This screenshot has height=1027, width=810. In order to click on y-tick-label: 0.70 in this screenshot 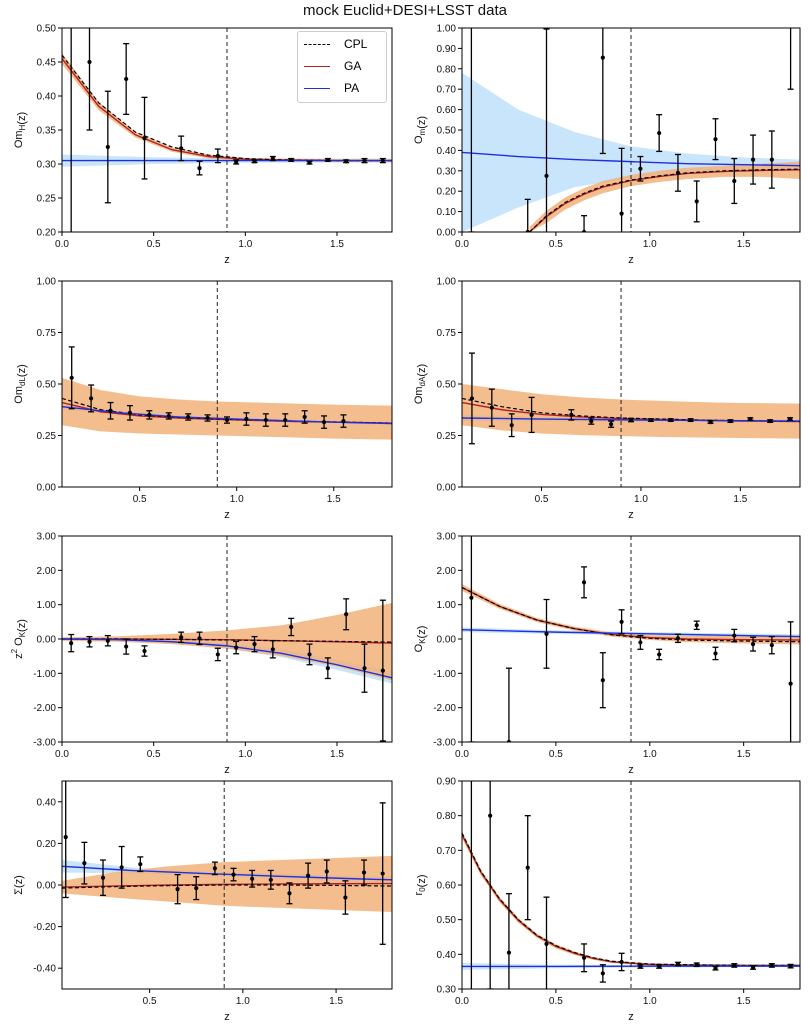, I will do `click(447, 851)`.